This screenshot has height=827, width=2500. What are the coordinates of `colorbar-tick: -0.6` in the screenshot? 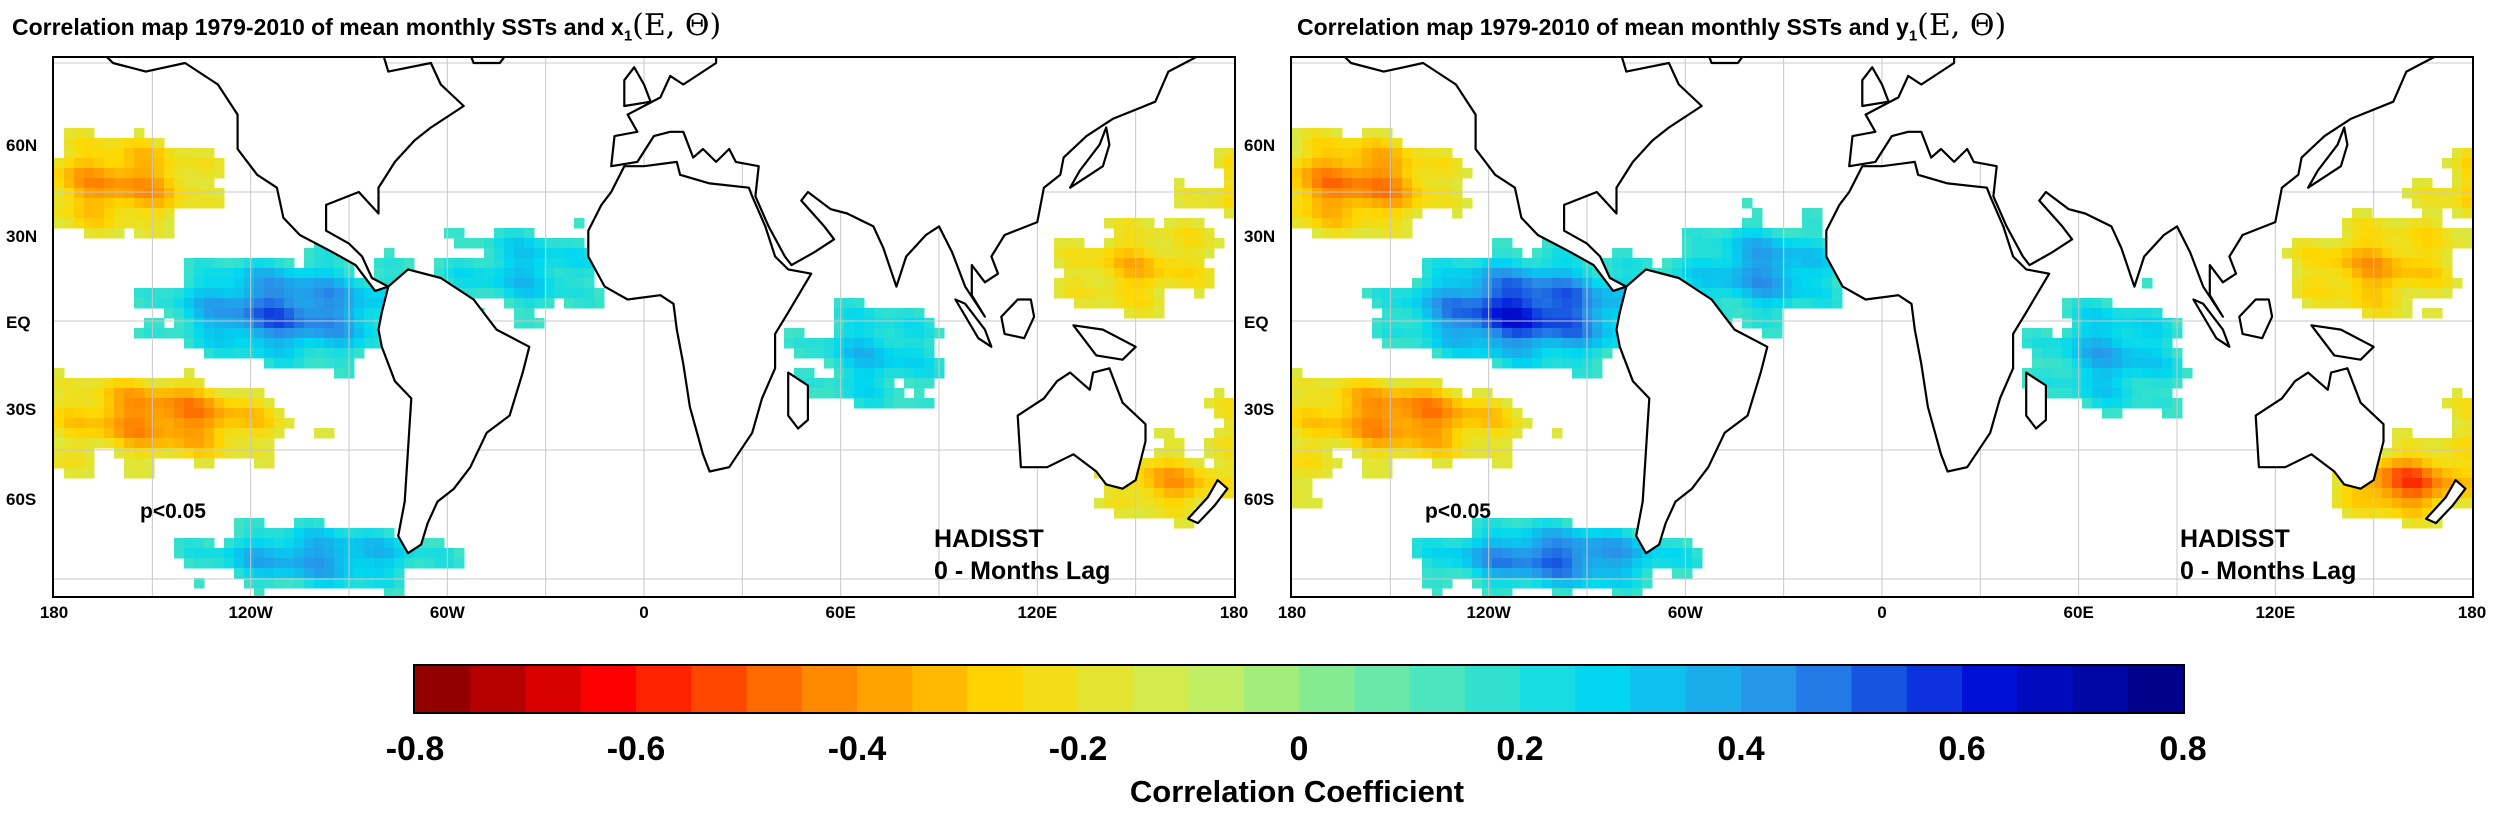 It's located at (636, 749).